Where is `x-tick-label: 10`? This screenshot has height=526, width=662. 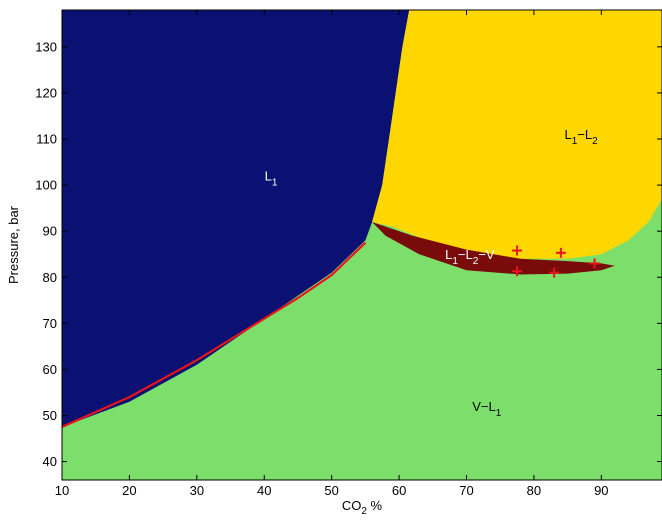
x-tick-label: 10 is located at coordinates (62, 490).